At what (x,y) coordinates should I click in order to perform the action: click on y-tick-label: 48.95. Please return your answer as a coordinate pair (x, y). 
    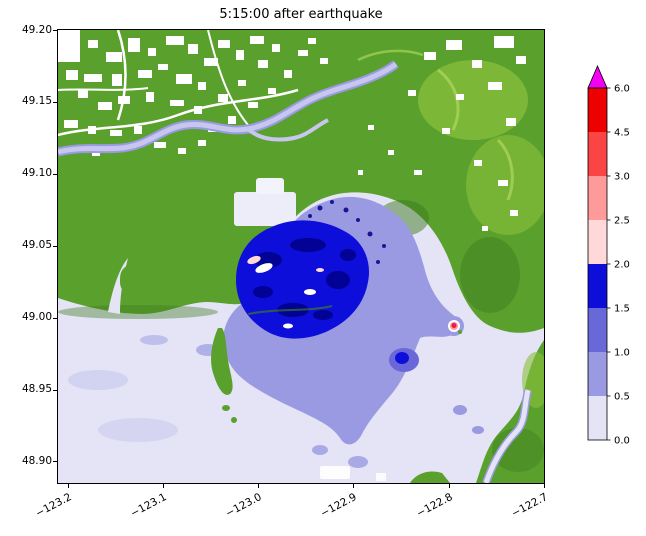
    Looking at the image, I should click on (36, 389).